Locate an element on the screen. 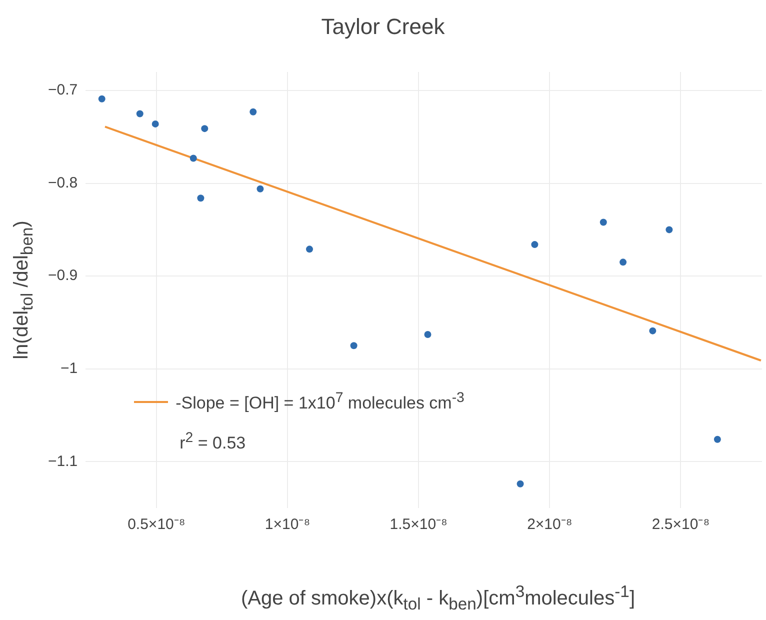 The image size is (766, 620). x-tick-label: 1×10⁻⁸ is located at coordinates (287, 525).